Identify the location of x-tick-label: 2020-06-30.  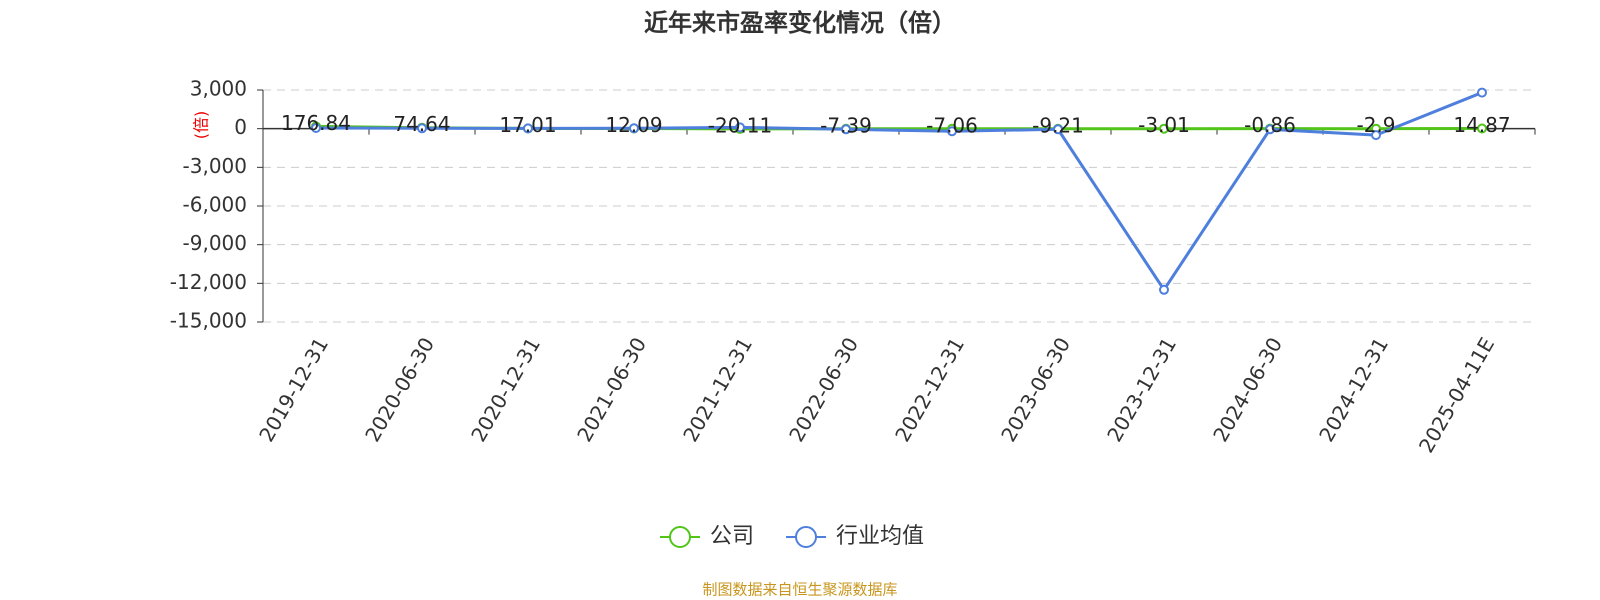
(399, 389).